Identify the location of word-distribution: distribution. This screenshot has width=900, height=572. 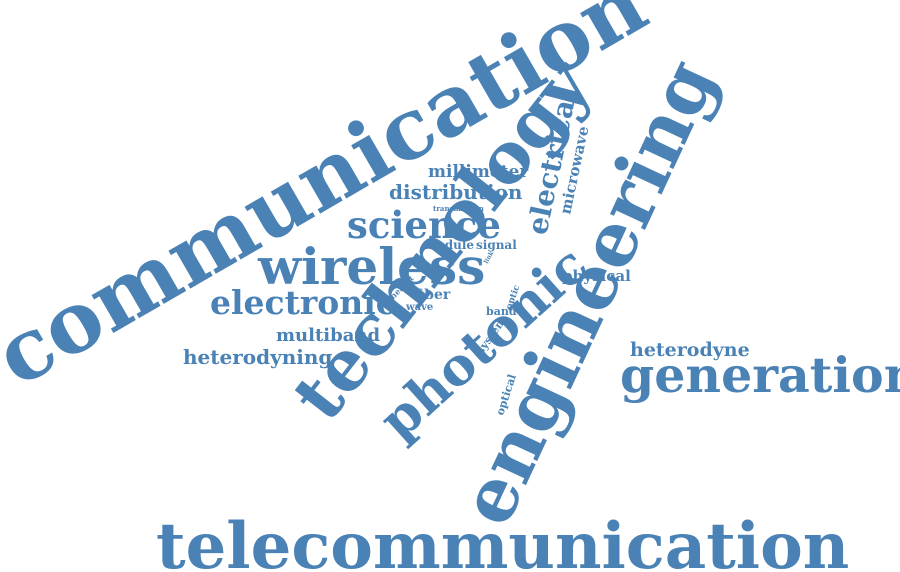
(456, 192).